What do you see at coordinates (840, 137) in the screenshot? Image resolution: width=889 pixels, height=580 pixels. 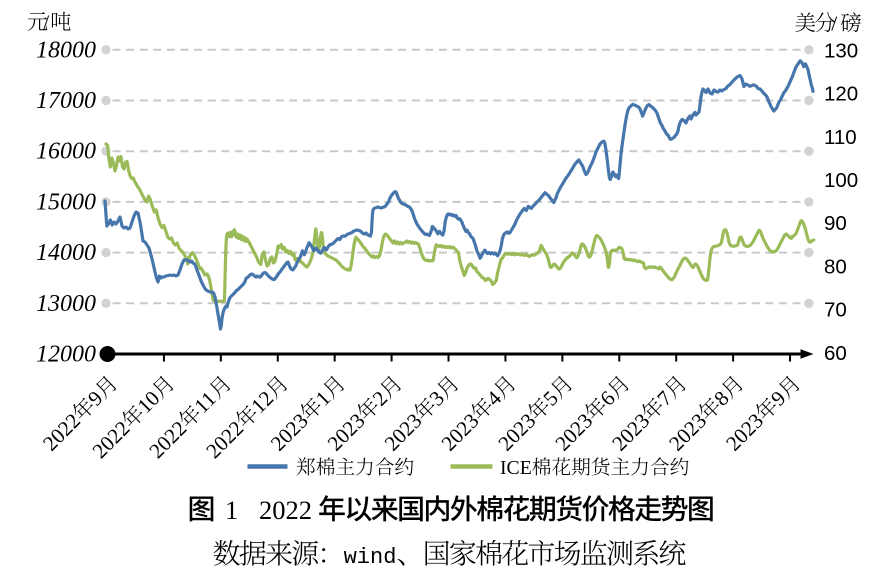 I see `svg-text: 110` at bounding box center [840, 137].